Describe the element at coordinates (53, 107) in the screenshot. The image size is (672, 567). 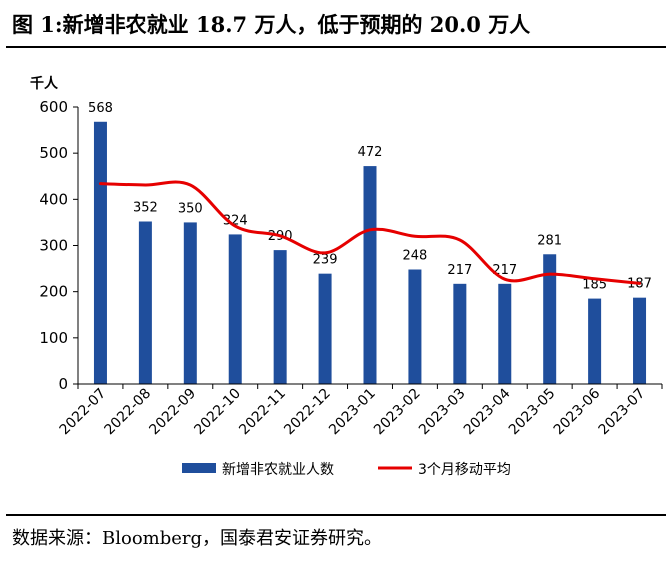
I see `y-tick-label: 600` at that location.